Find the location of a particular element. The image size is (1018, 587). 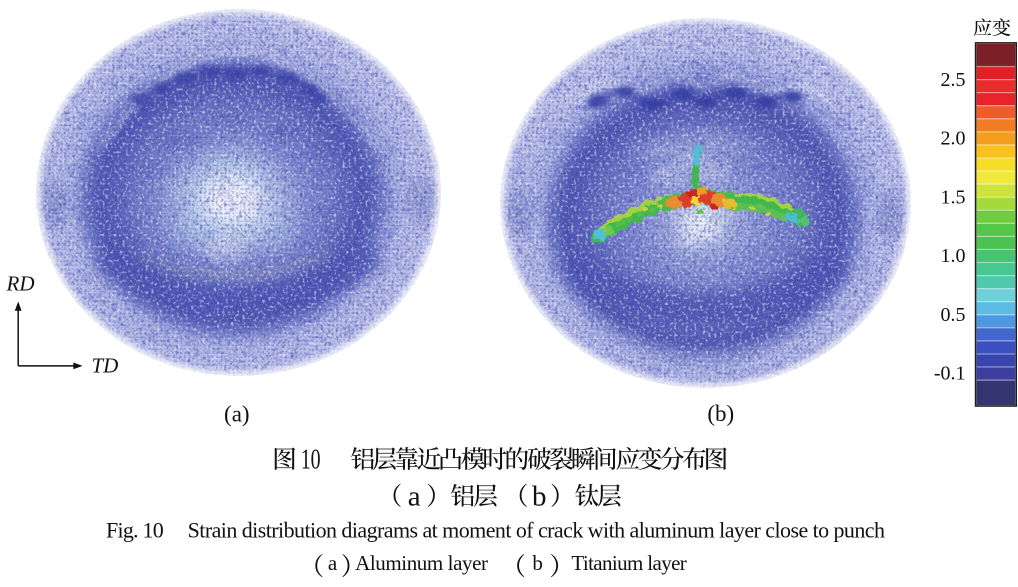

svg-text: RD is located at coordinates (20, 284).